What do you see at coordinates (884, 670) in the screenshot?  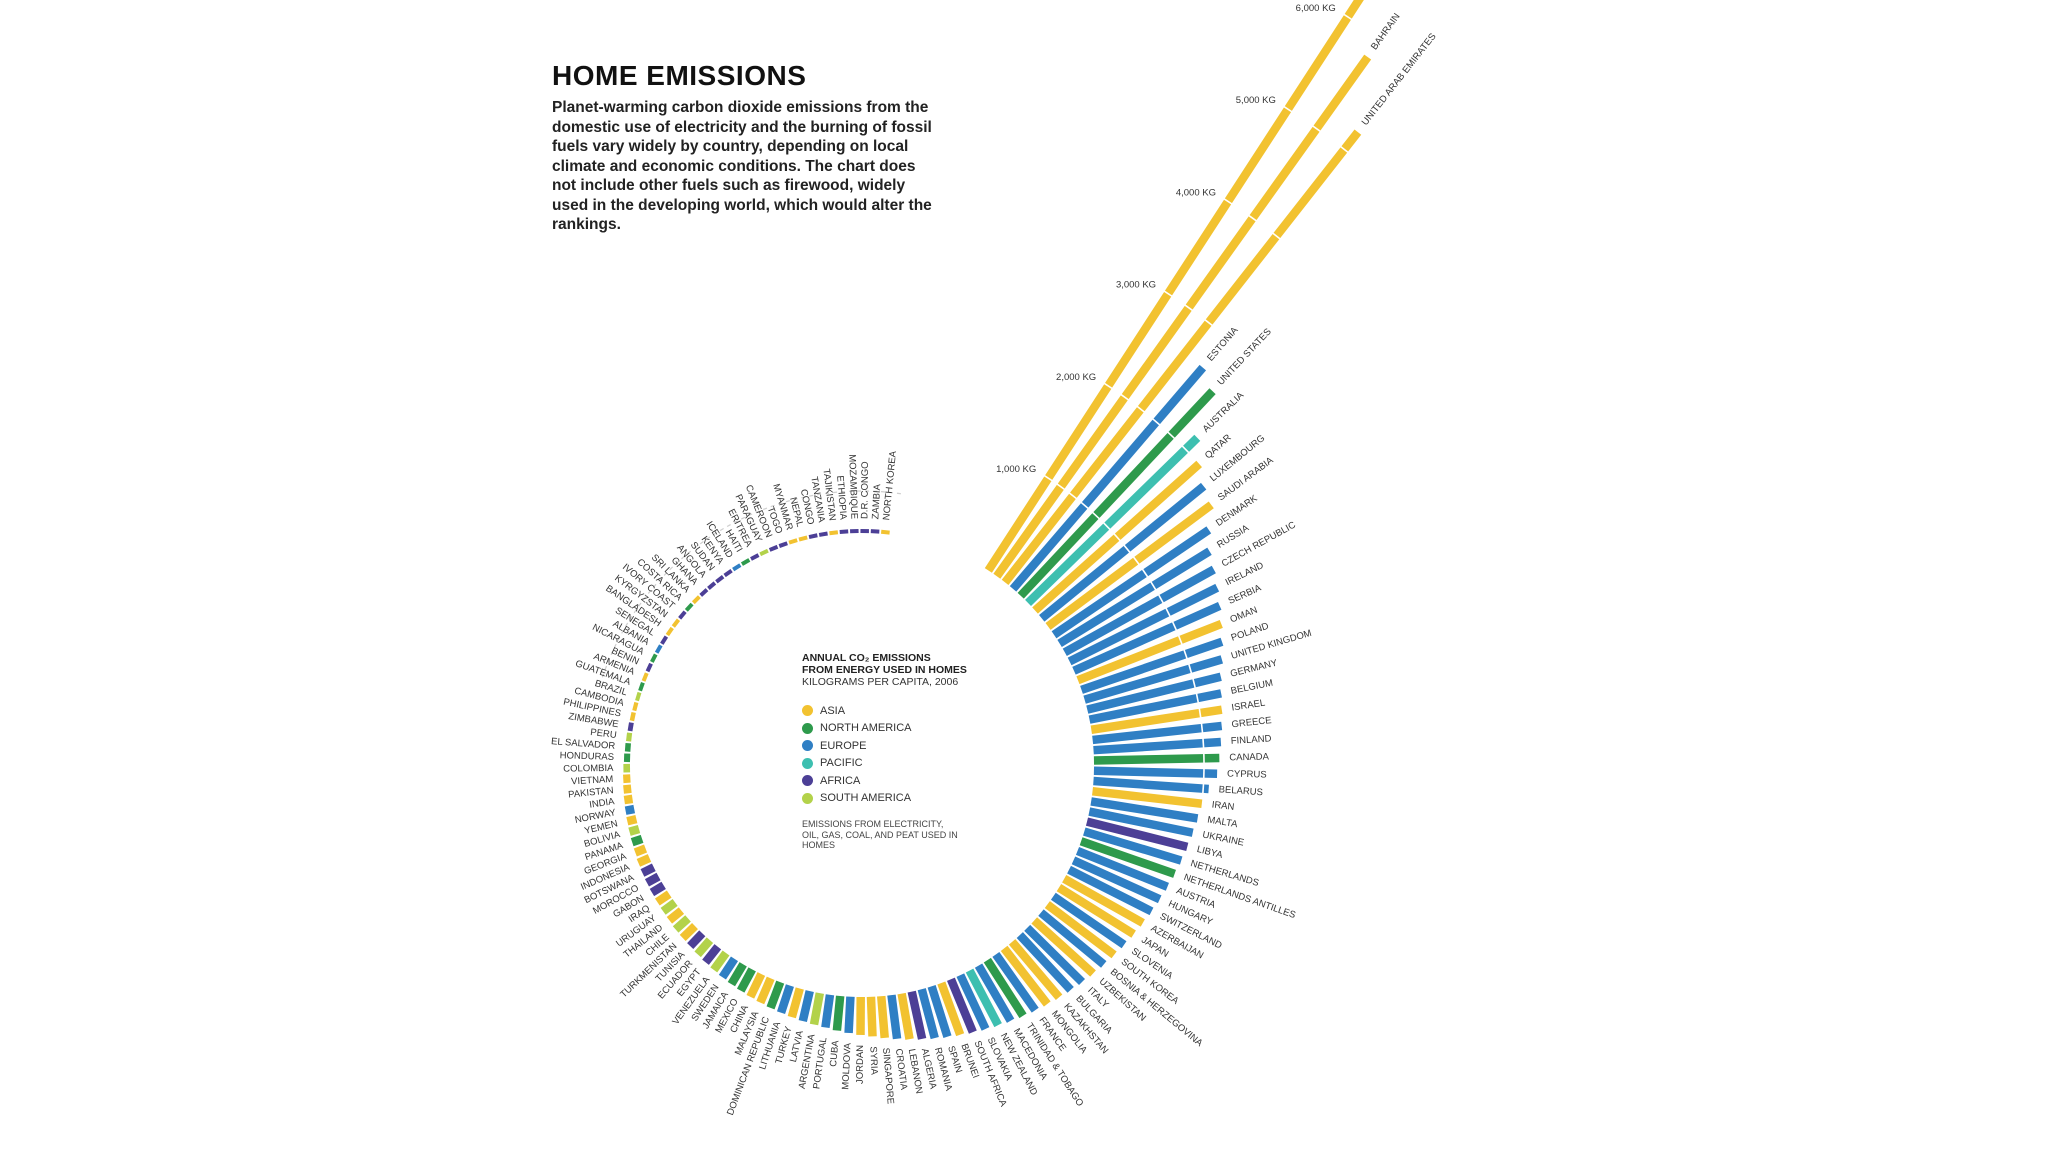 I see `legend-title-line2: FROM ENERGY USED IN HOMES` at bounding box center [884, 670].